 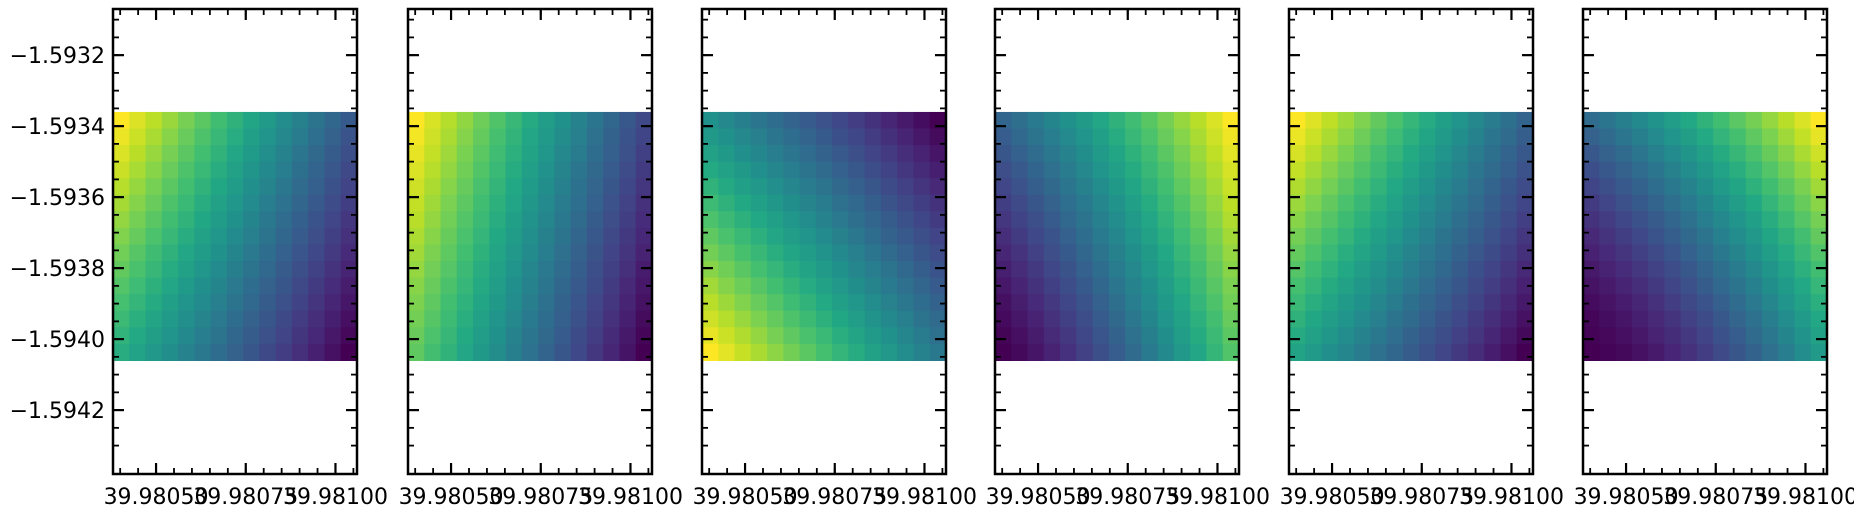 What do you see at coordinates (924, 497) in the screenshot?
I see `x-tick-label: 39.98100` at bounding box center [924, 497].